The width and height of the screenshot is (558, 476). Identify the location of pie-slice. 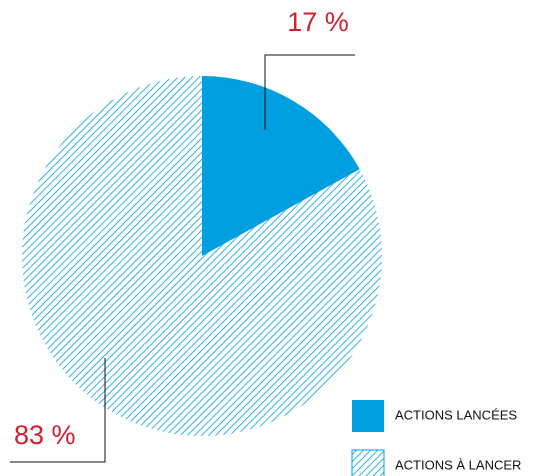
(281, 166).